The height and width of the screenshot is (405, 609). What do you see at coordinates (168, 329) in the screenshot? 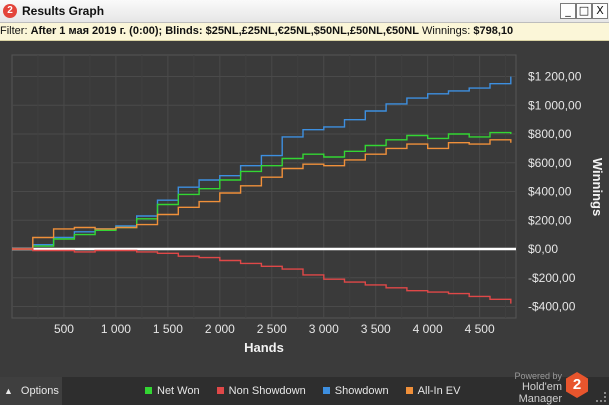
I see `x-tick-label: 1 500` at bounding box center [168, 329].